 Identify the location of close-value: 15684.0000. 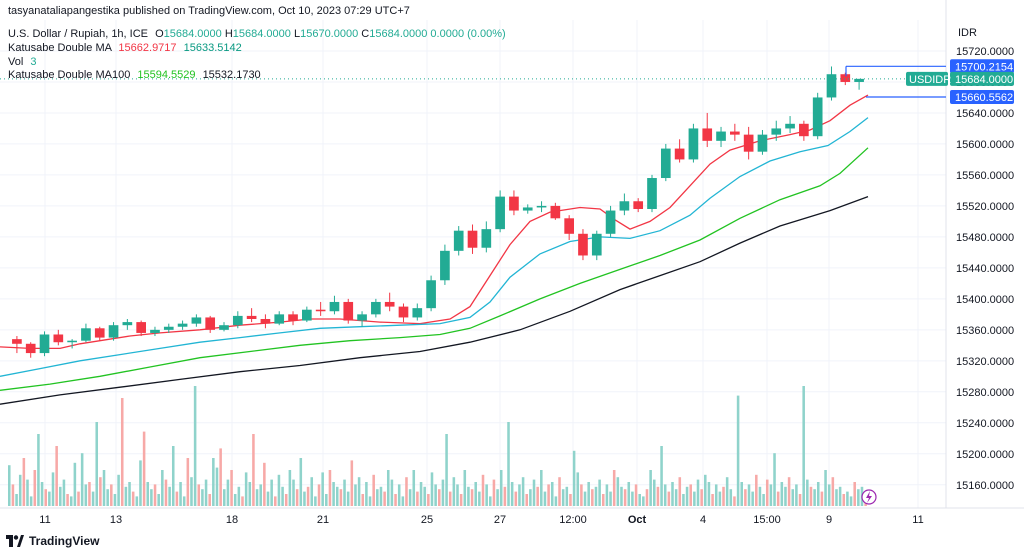
(398, 34).